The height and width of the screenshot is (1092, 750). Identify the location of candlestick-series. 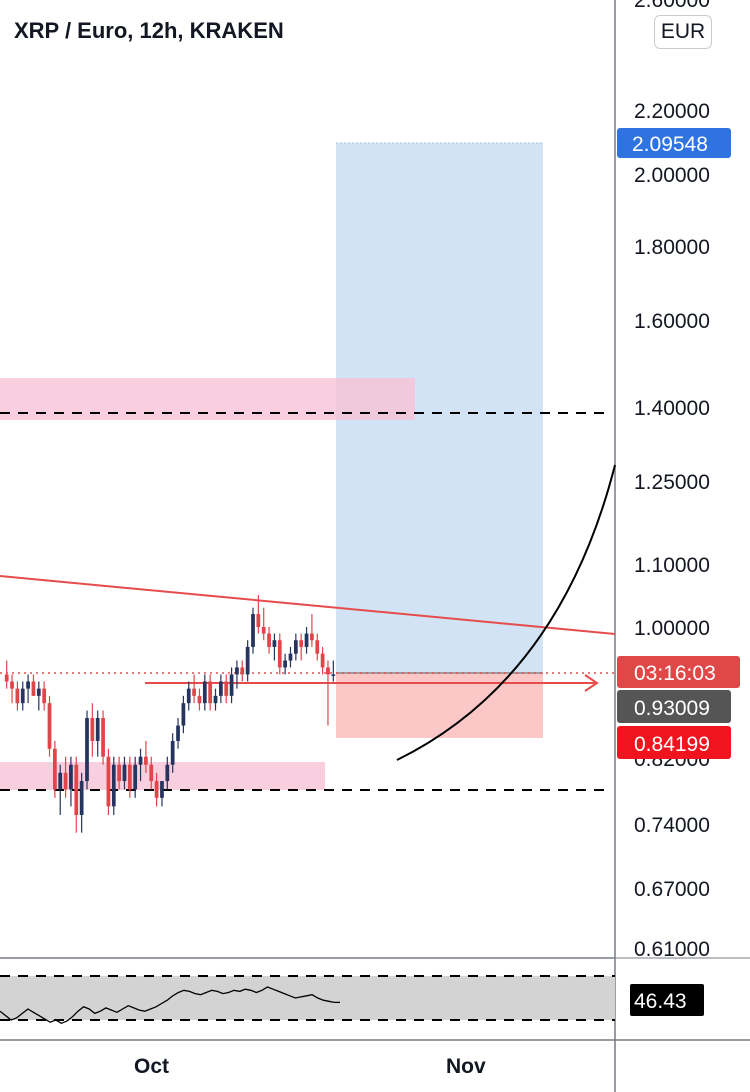
(170, 714).